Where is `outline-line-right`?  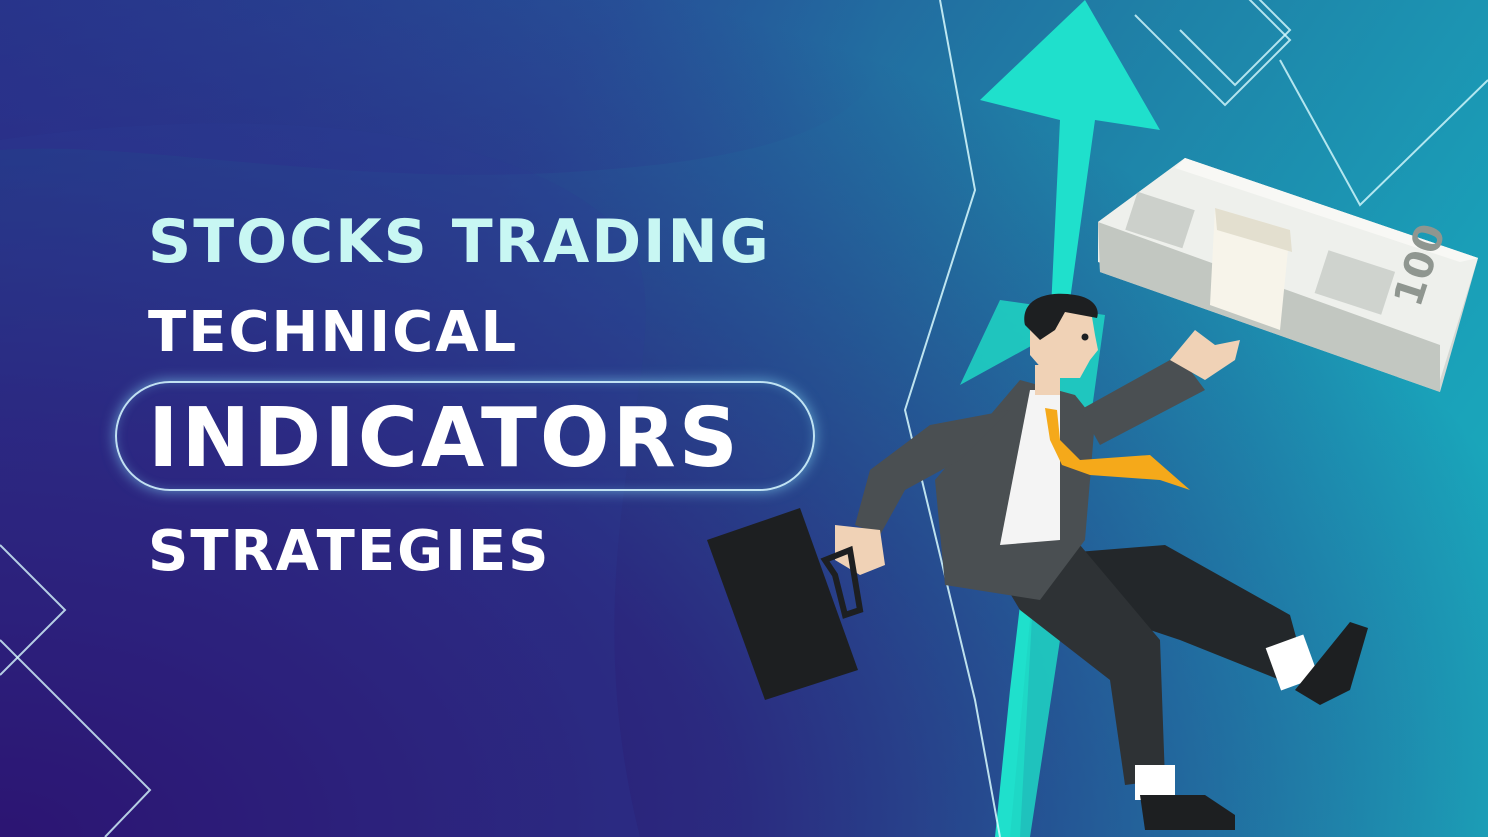
outline-line-right is located at coordinates (1383, 133).